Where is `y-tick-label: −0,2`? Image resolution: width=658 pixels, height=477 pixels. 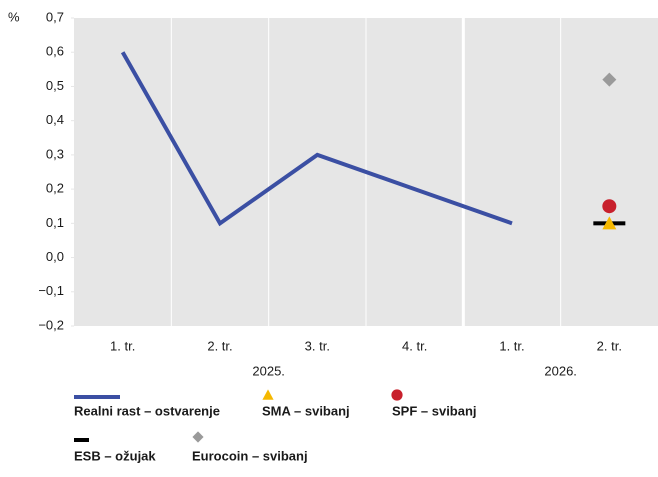
y-tick-label: −0,2 is located at coordinates (51, 324).